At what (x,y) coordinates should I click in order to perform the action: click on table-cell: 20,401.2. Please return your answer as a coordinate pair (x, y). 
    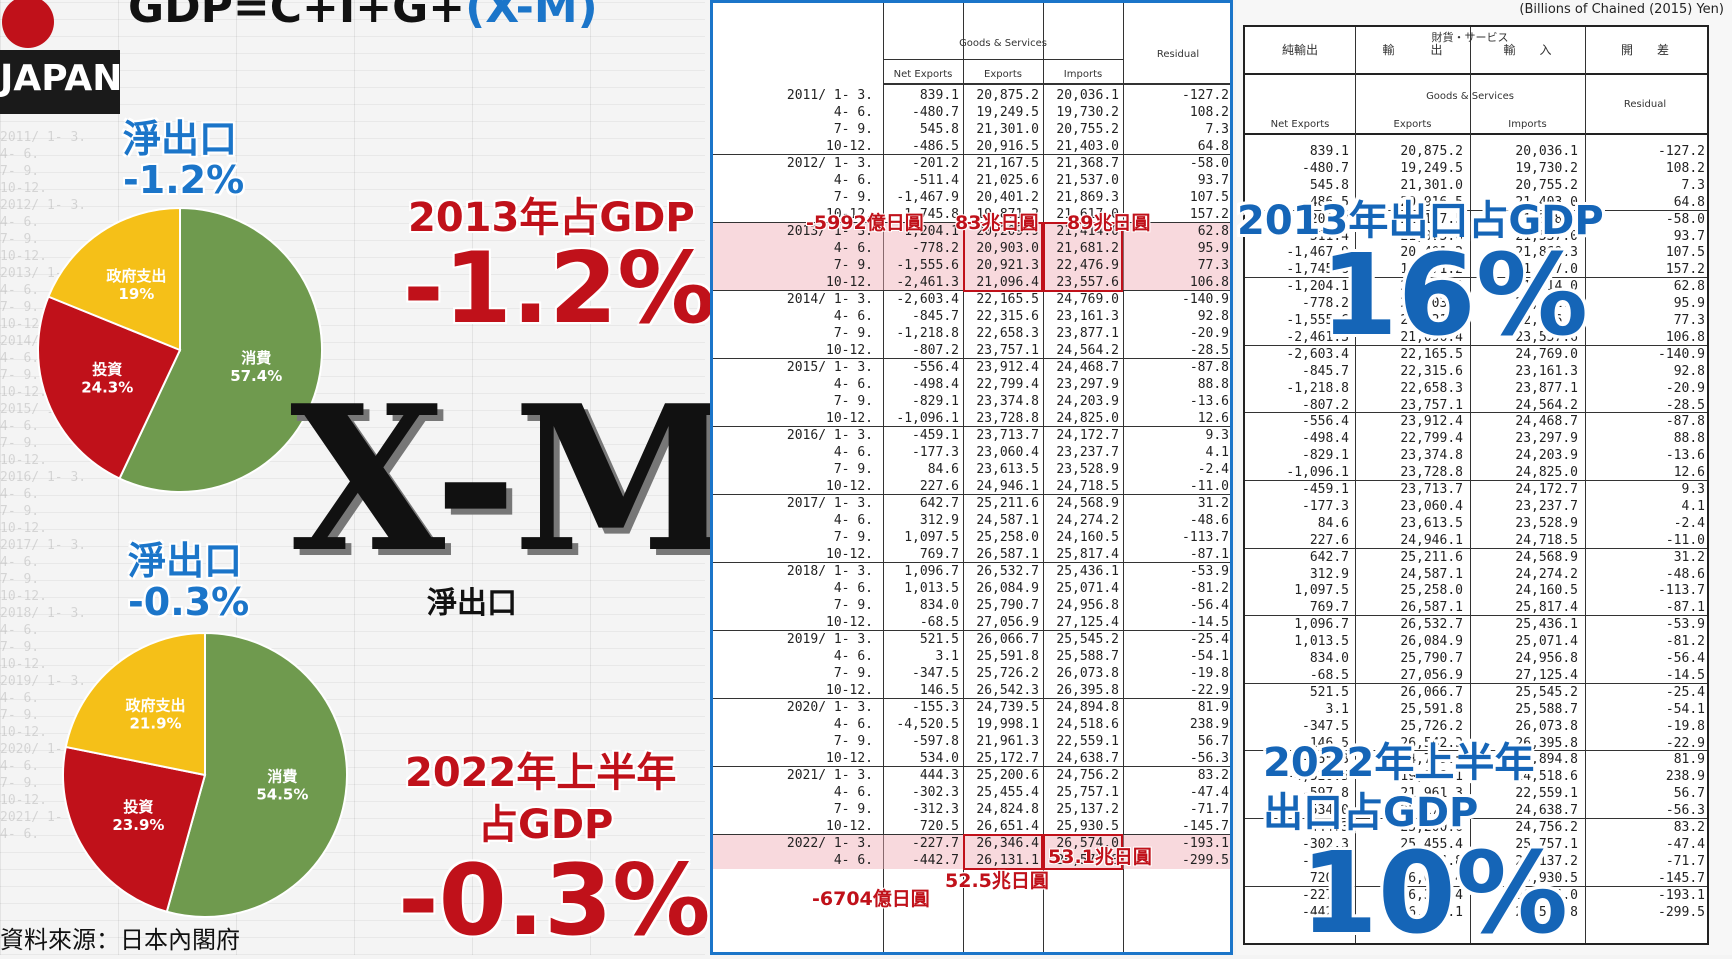
    Looking at the image, I should click on (1007, 197).